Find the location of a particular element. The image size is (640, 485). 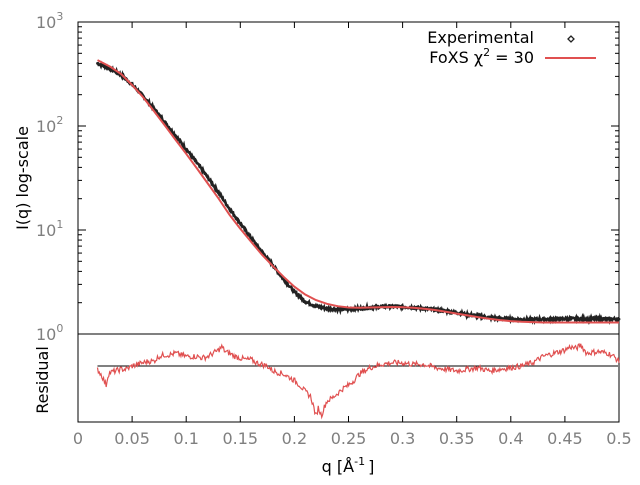

residual-series is located at coordinates (358, 381).